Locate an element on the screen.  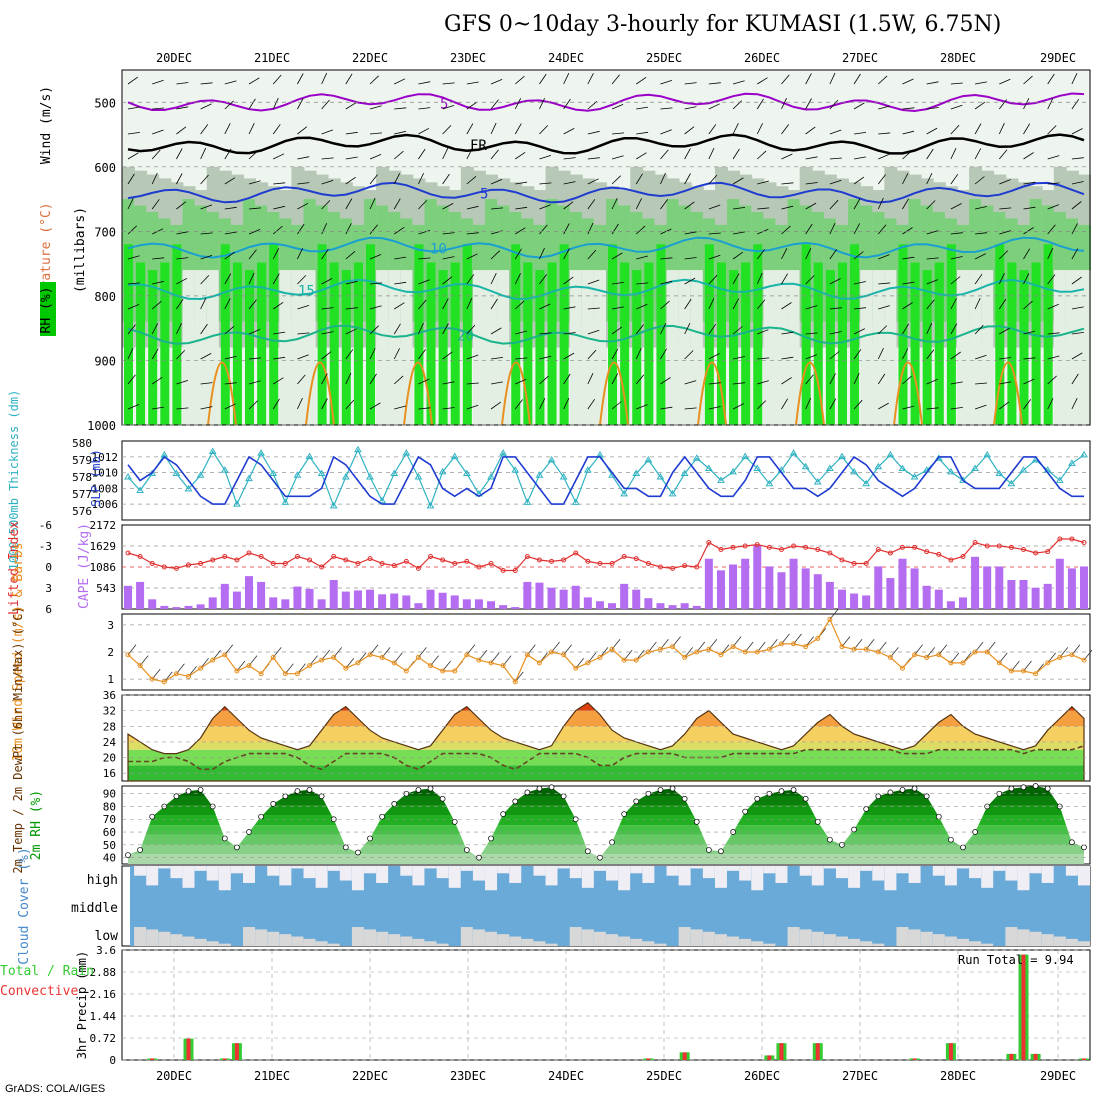
isotherm-line is located at coordinates (606, 144).